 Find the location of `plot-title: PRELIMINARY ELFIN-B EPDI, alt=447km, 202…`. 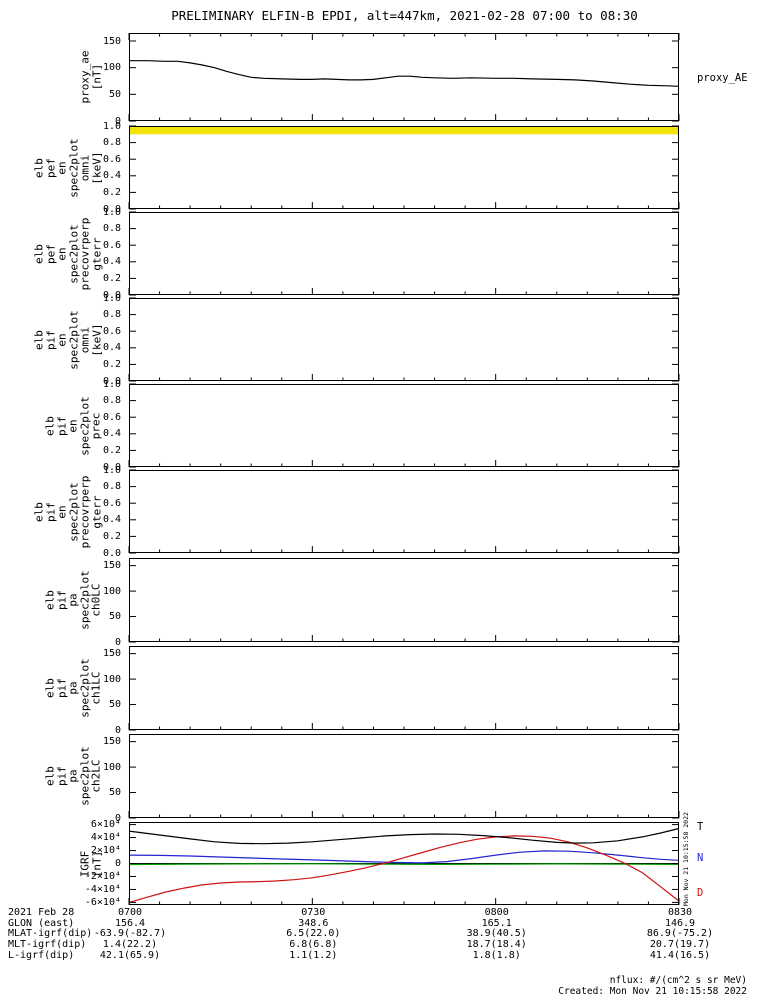

plot-title: PRELIMINARY ELFIN-B EPDI, alt=447km, 202… is located at coordinates (404, 15).